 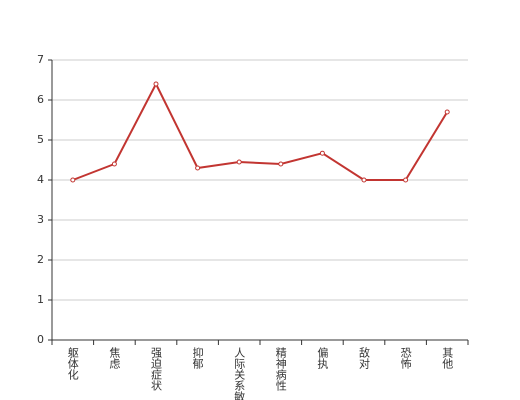 I want to click on x-tick-label: 躯体化, so click(x=72, y=364).